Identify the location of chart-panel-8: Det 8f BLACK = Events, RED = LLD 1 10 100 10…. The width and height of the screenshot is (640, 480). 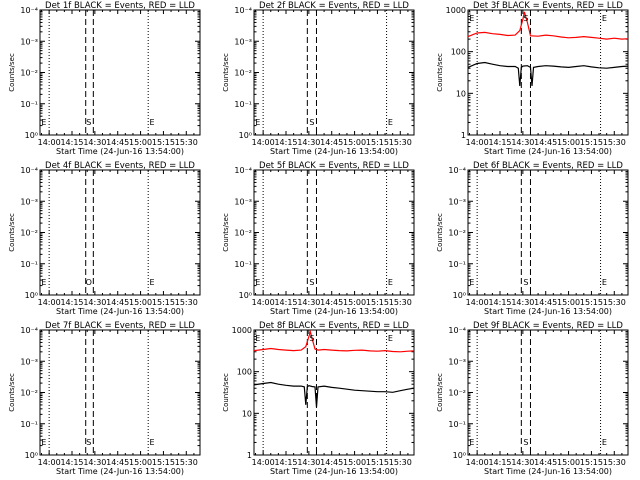
(318, 398).